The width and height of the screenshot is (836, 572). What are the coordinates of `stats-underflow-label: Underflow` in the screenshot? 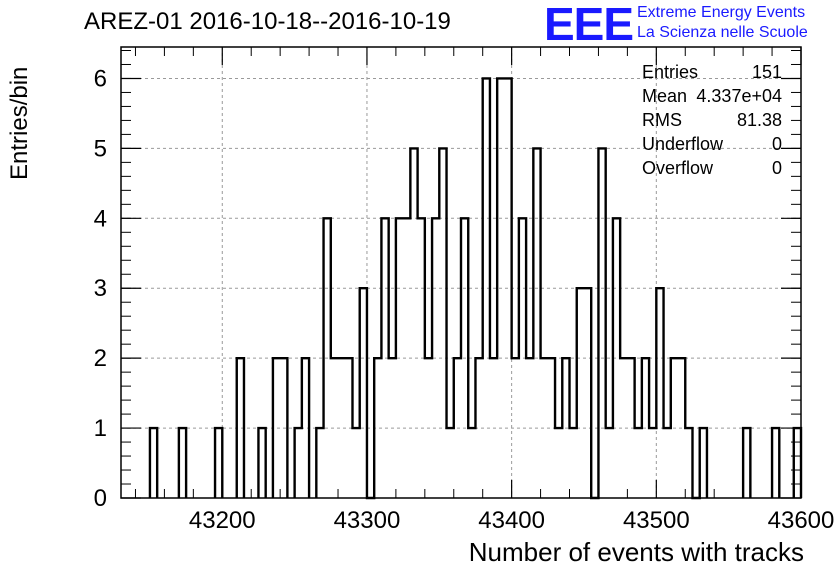 It's located at (683, 144).